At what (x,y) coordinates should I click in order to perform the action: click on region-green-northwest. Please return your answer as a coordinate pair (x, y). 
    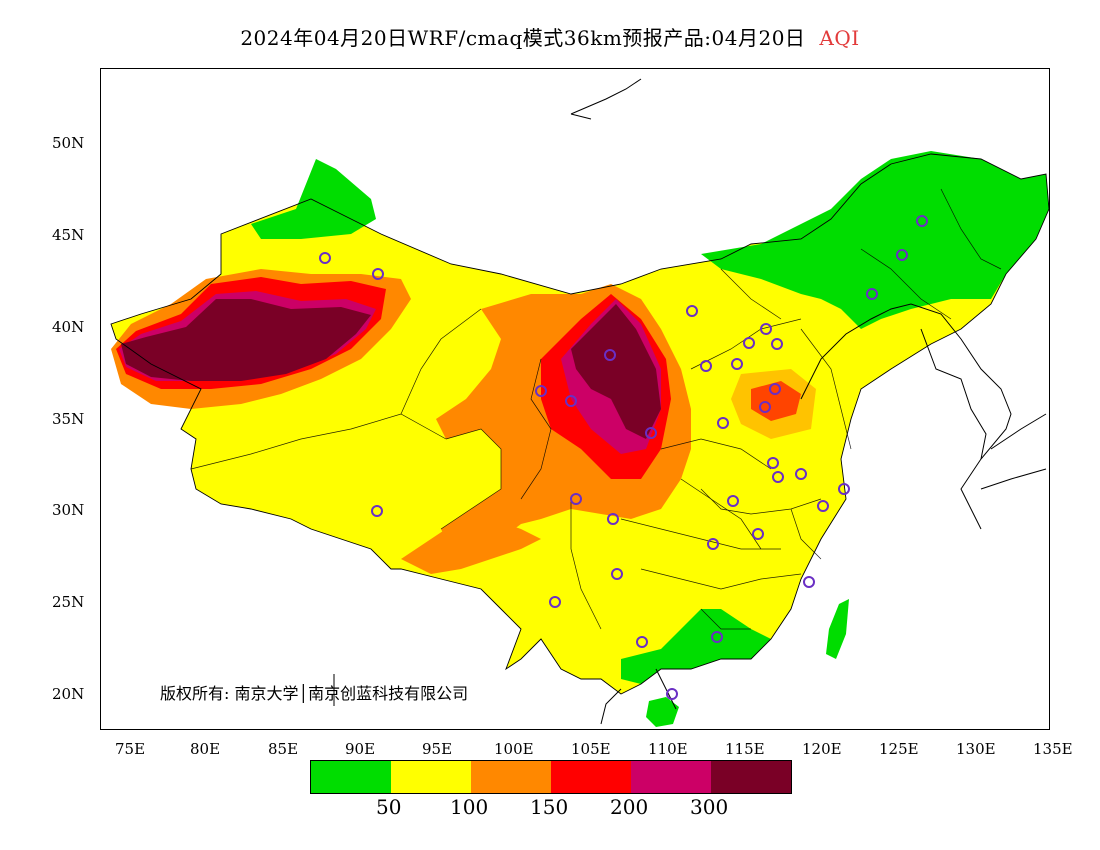
    Looking at the image, I should click on (313, 199).